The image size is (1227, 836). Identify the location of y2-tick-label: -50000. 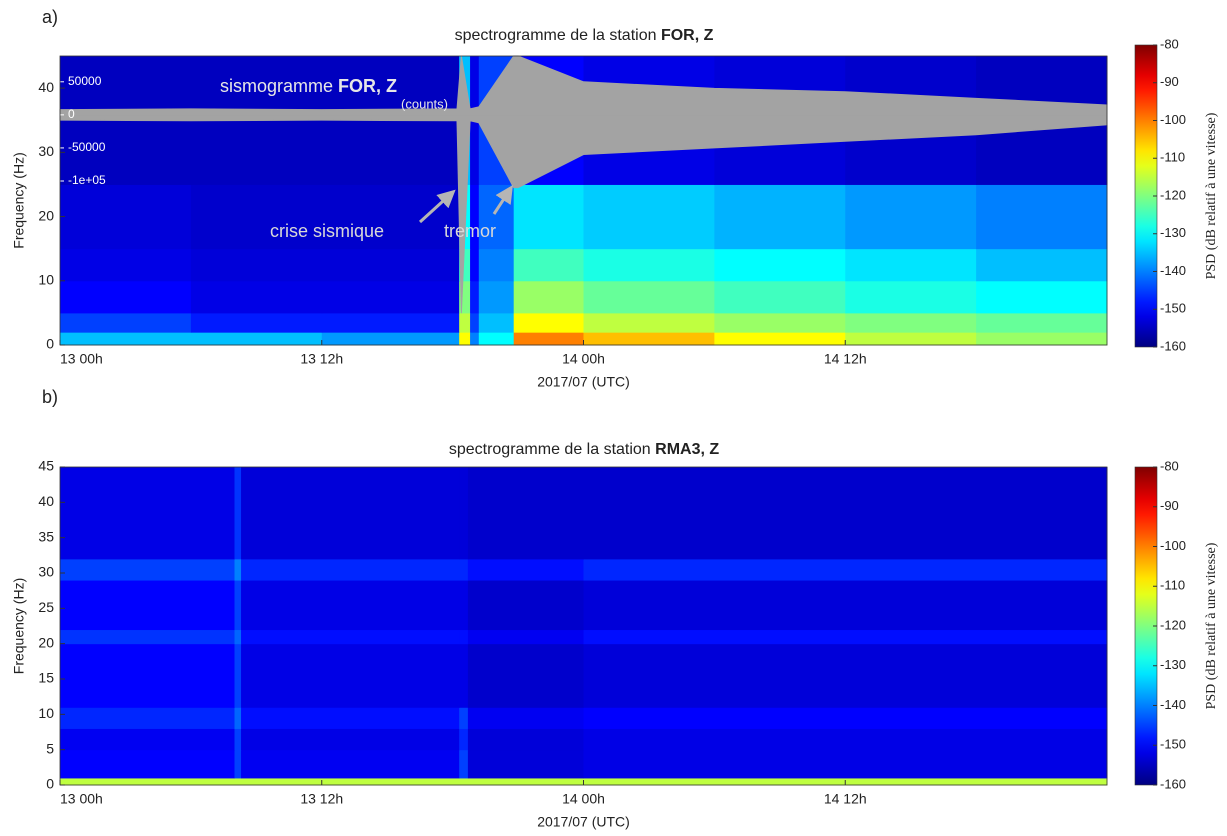
(87, 147).